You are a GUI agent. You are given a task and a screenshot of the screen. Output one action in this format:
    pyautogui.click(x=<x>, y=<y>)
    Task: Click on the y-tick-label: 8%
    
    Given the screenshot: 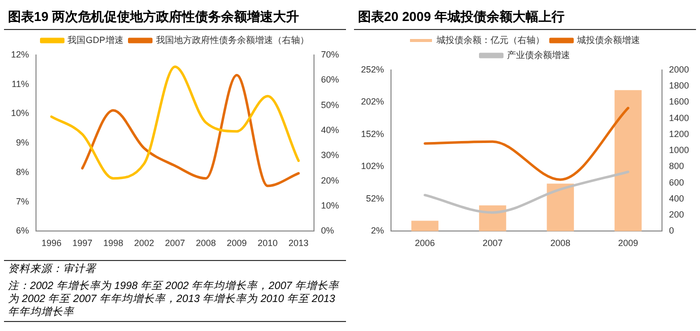 What is the action you would take?
    pyautogui.click(x=23, y=171)
    